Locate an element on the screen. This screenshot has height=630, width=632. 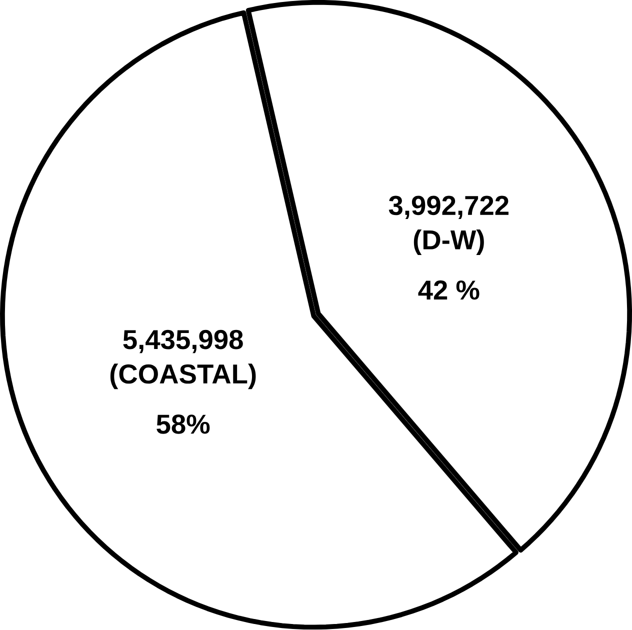
slice-label: (D-W) is located at coordinates (449, 243).